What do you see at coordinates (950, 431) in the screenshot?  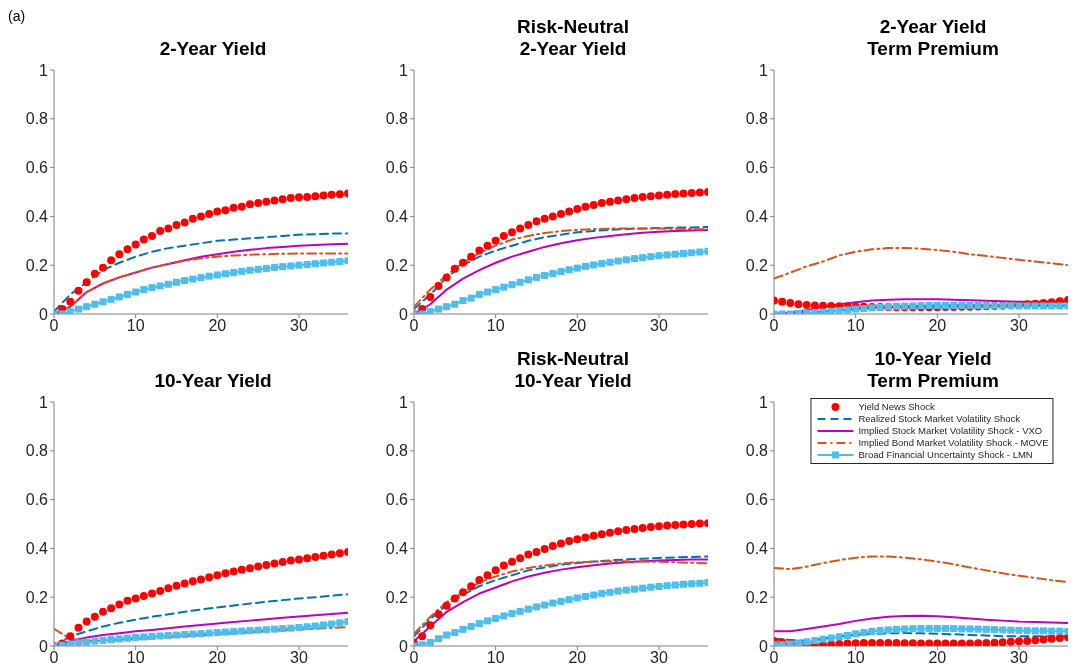 I see `legend-label: Implied Stock Market Volatility Shock - VXO` at bounding box center [950, 431].